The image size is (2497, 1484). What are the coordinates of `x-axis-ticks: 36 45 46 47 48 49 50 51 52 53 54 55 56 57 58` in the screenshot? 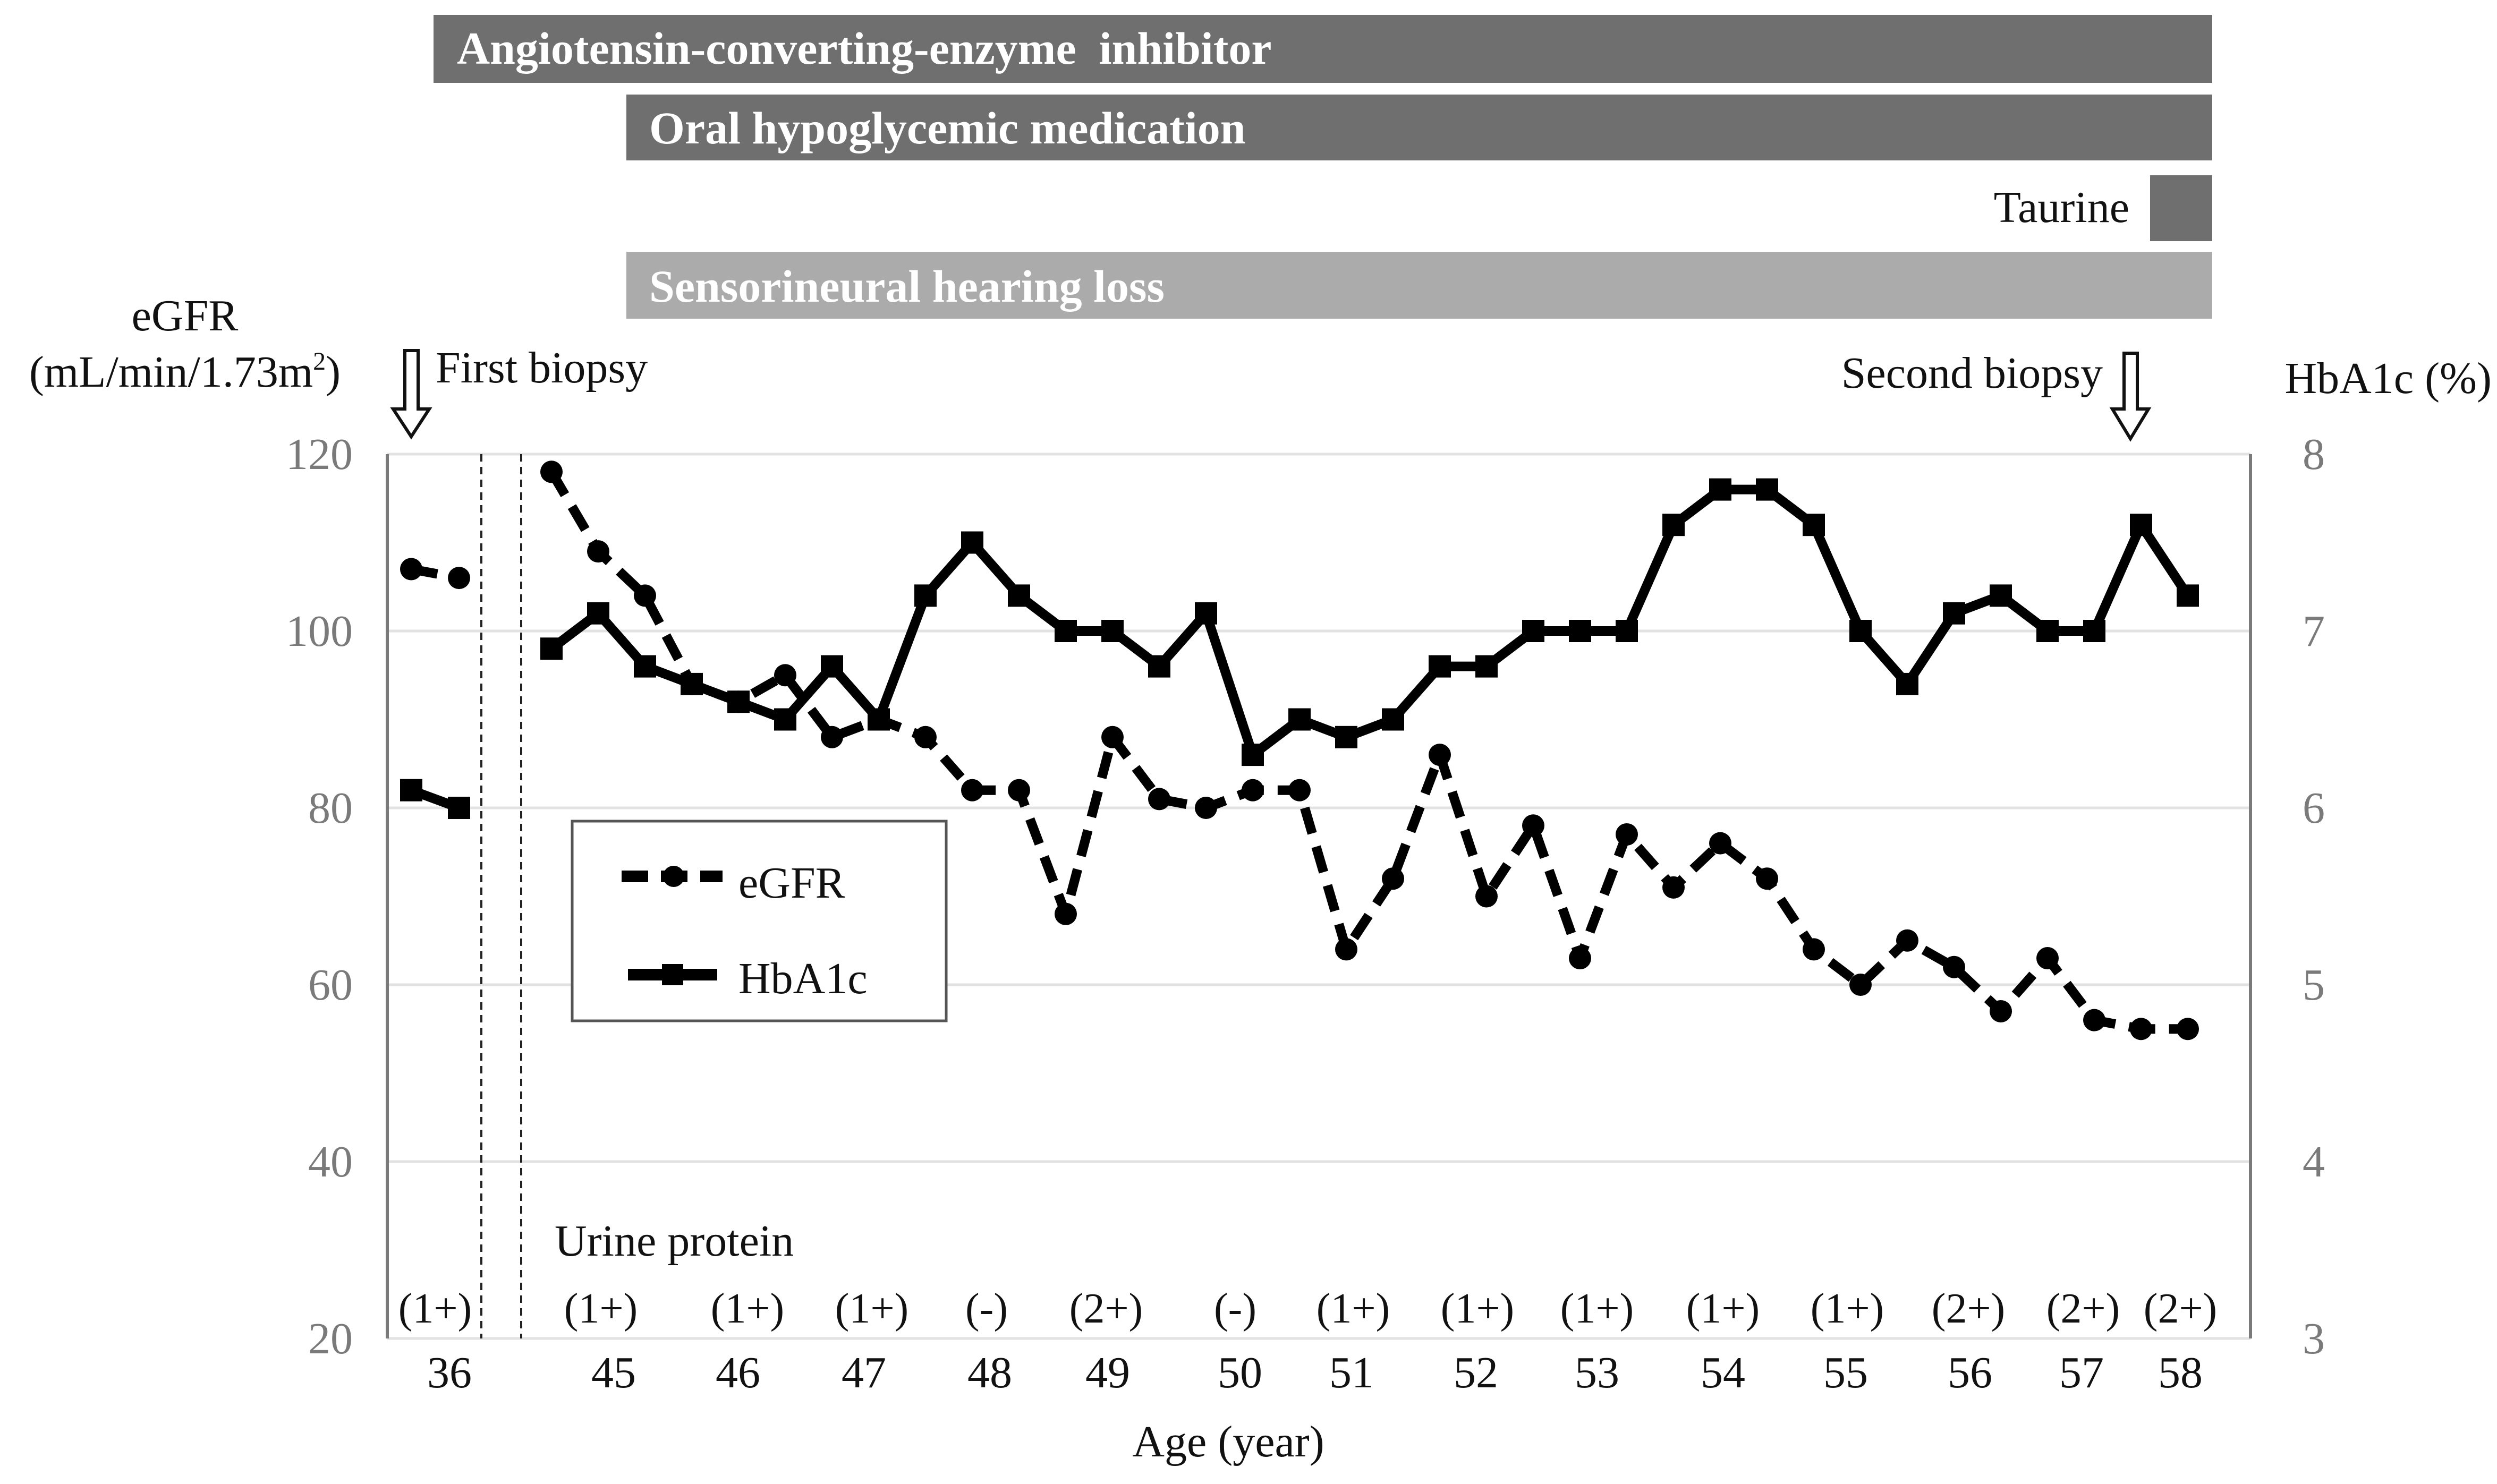 It's located at (1315, 1372).